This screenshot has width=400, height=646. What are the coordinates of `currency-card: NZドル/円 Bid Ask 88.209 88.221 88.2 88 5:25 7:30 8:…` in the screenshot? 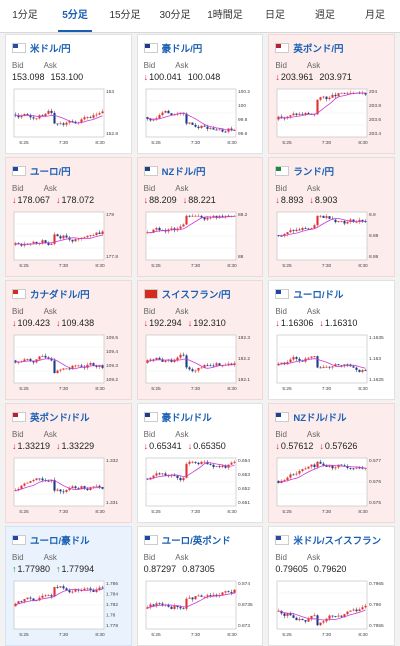 It's located at (200, 217).